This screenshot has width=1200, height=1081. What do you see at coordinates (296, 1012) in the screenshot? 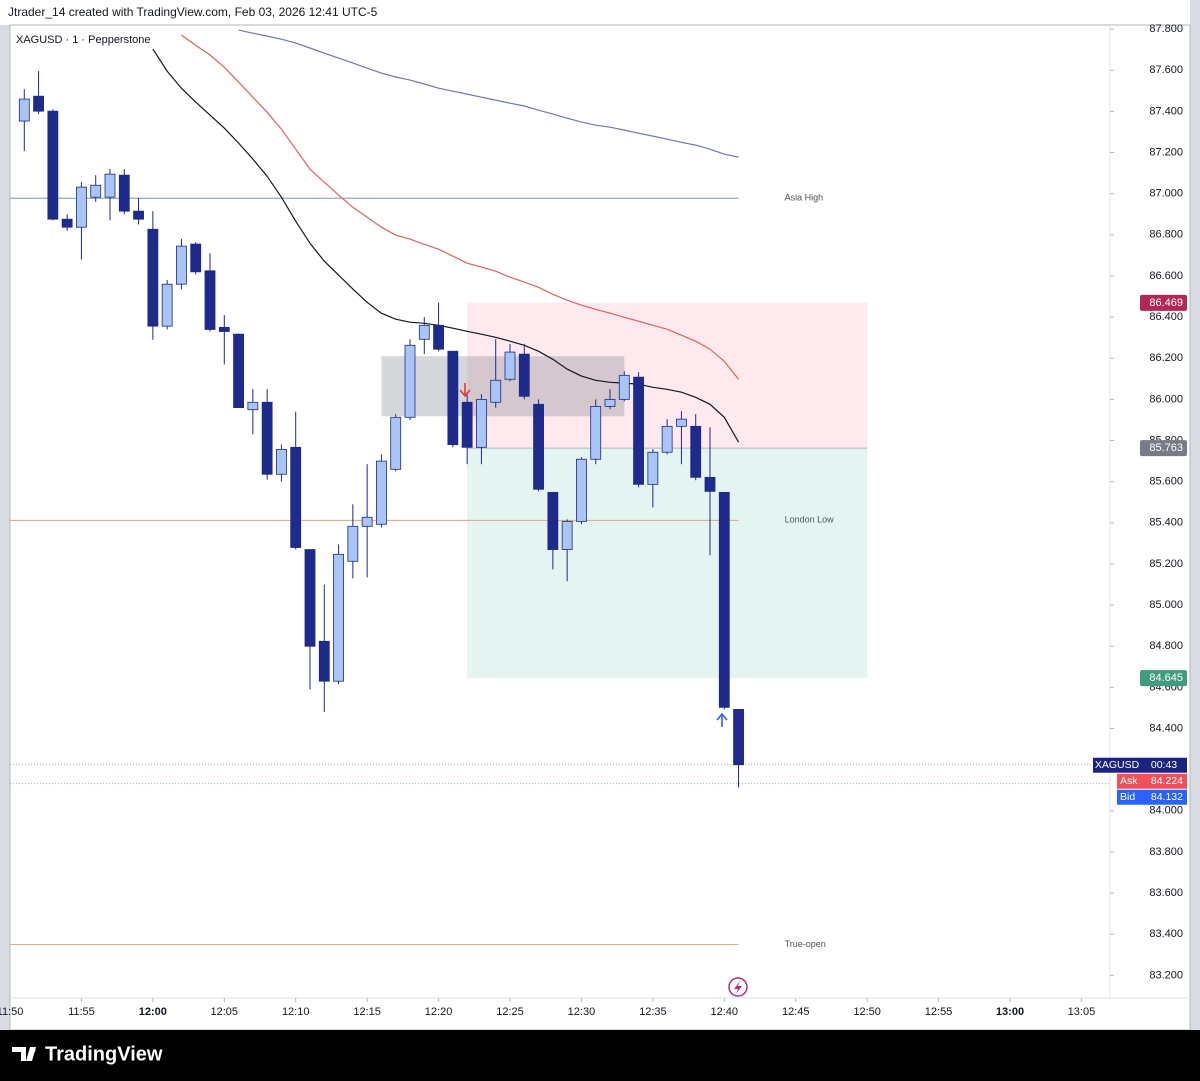
I see `x-tick-label: 12:10` at bounding box center [296, 1012].